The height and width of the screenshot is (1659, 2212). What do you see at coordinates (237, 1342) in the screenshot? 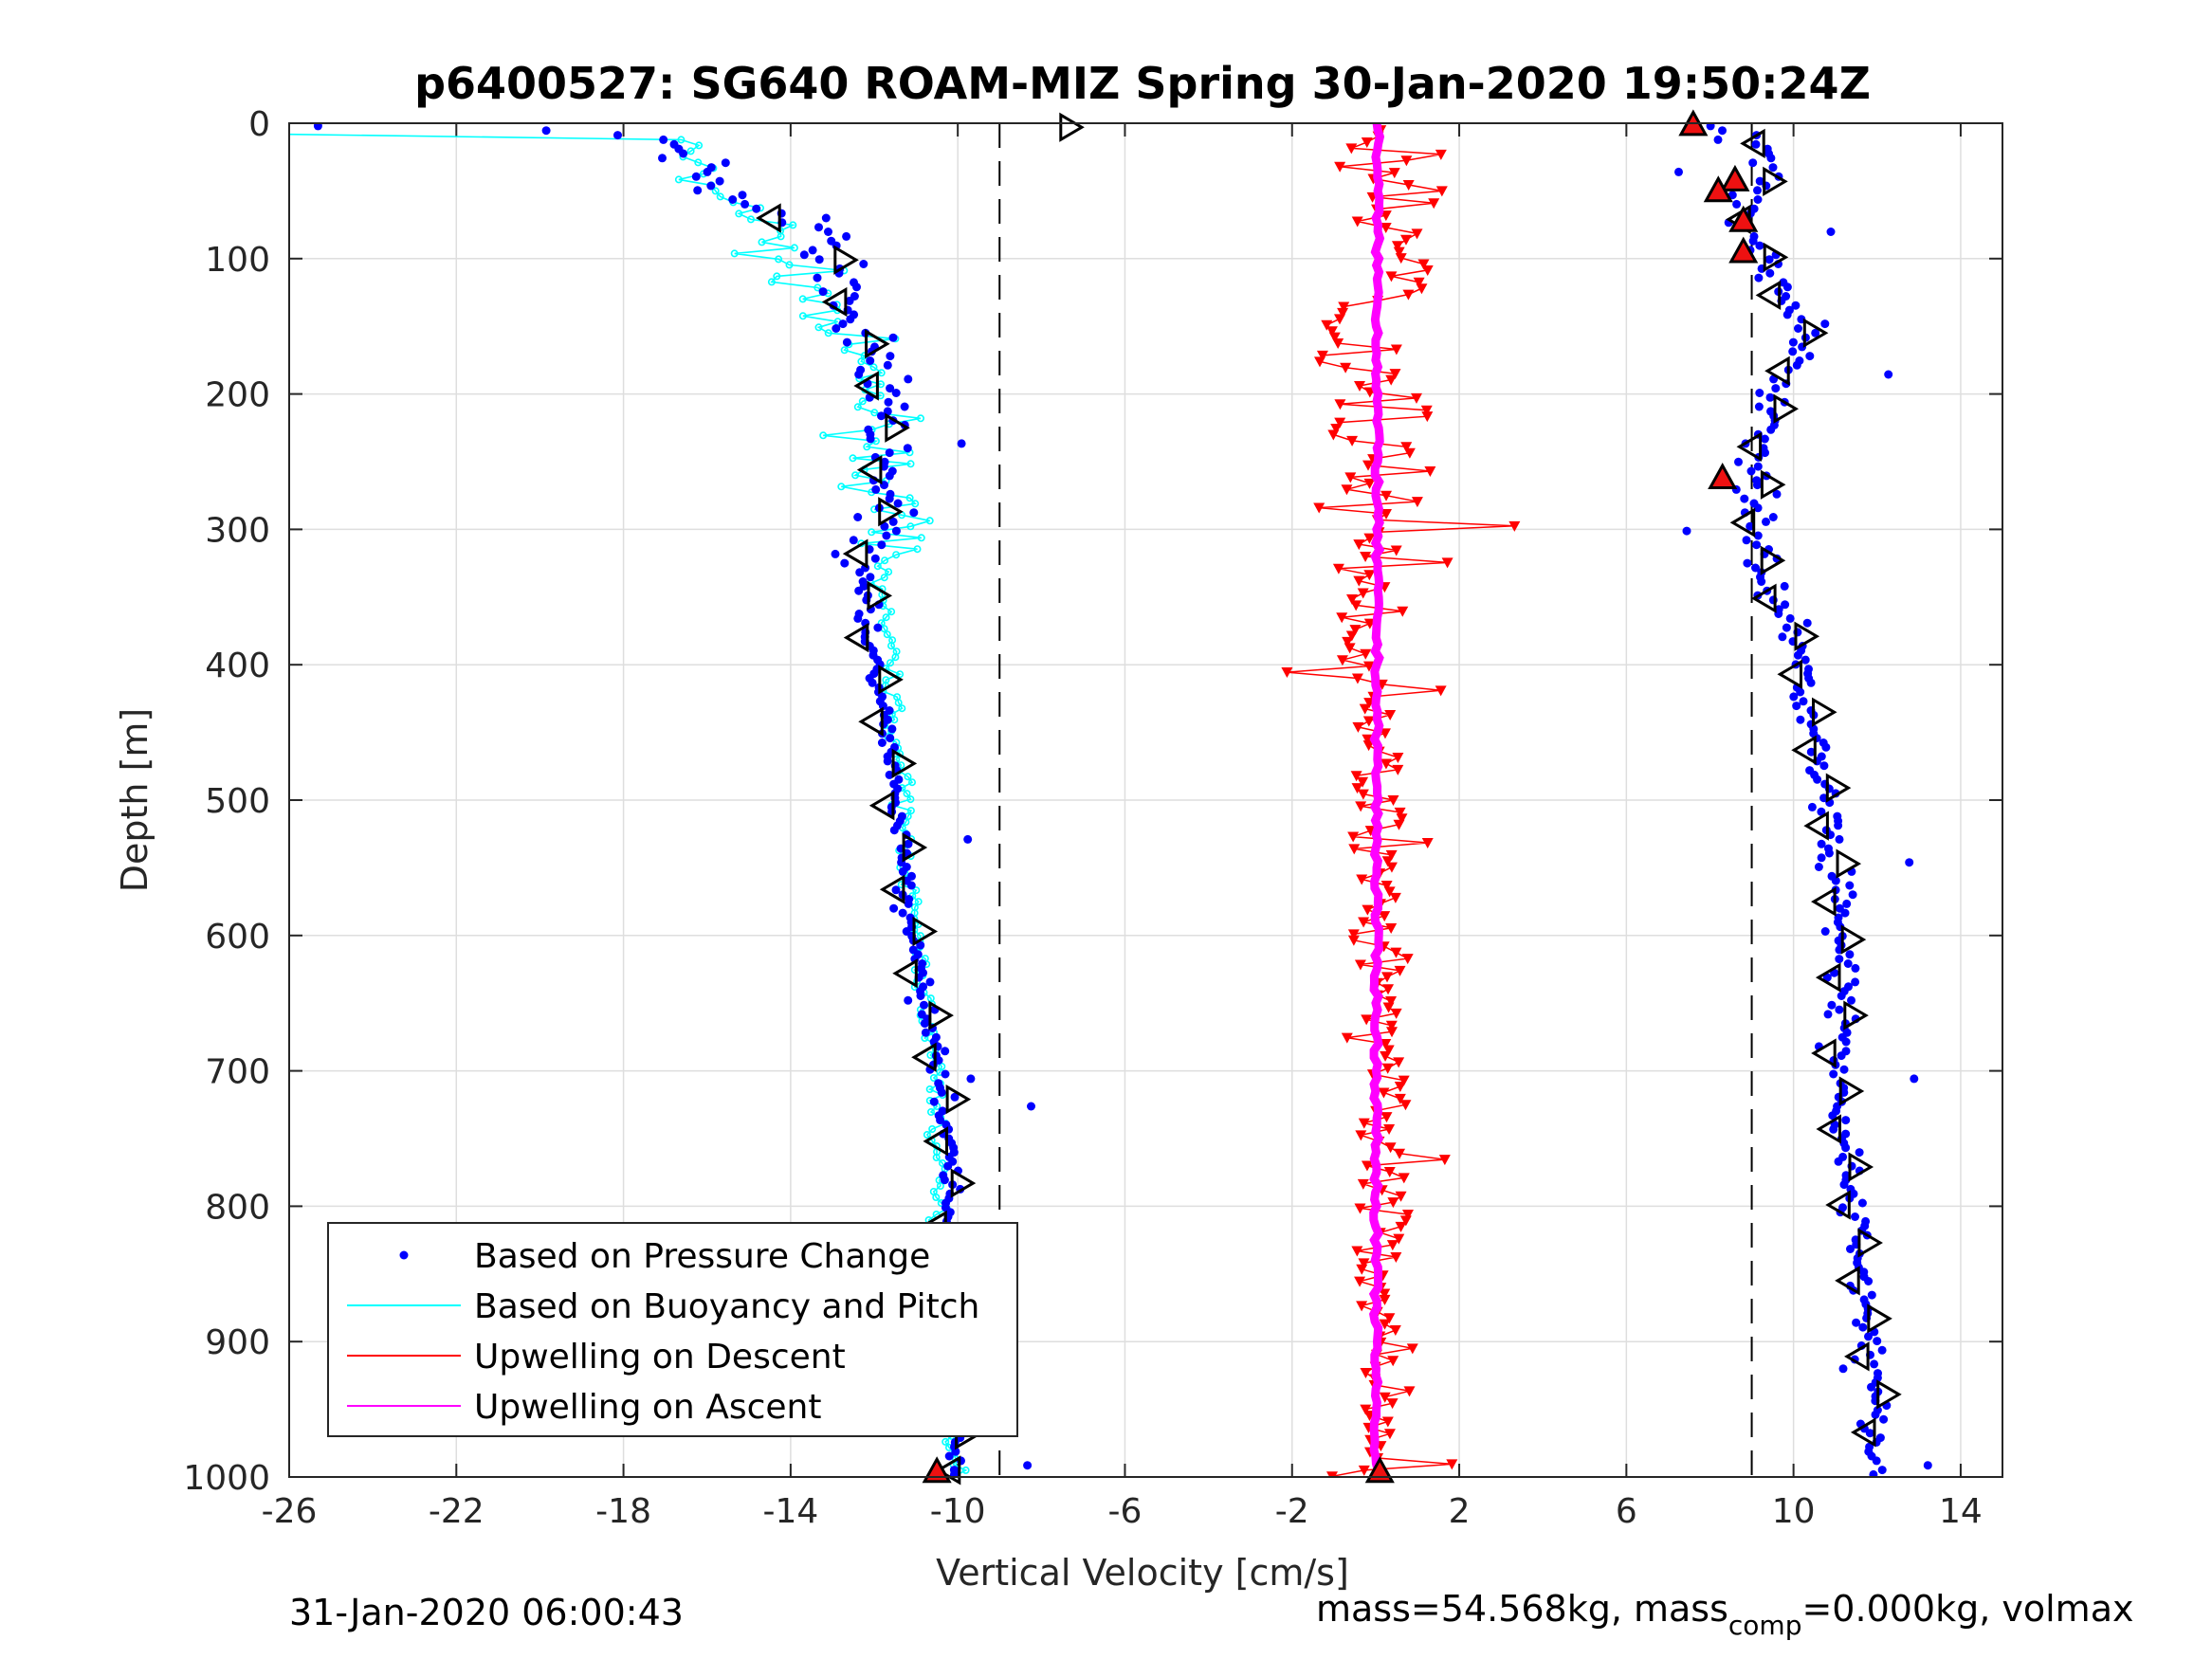
I see `y-tick-label: 900` at bounding box center [237, 1342].